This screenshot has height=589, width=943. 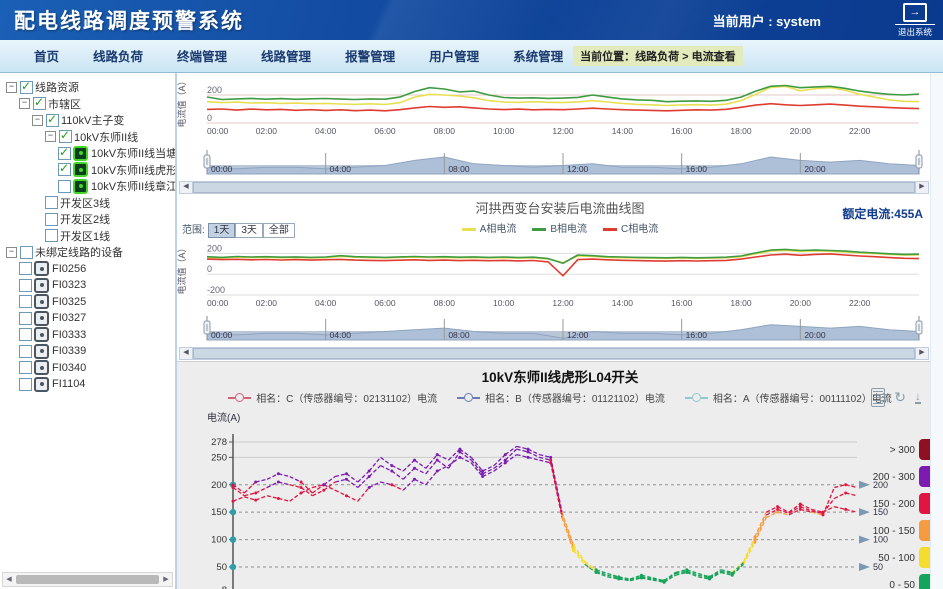 What do you see at coordinates (554, 329) in the screenshot?
I see `chart2-range-navigator: 00:00 04:00 08:00 12:00 16:00 20:00` at bounding box center [554, 329].